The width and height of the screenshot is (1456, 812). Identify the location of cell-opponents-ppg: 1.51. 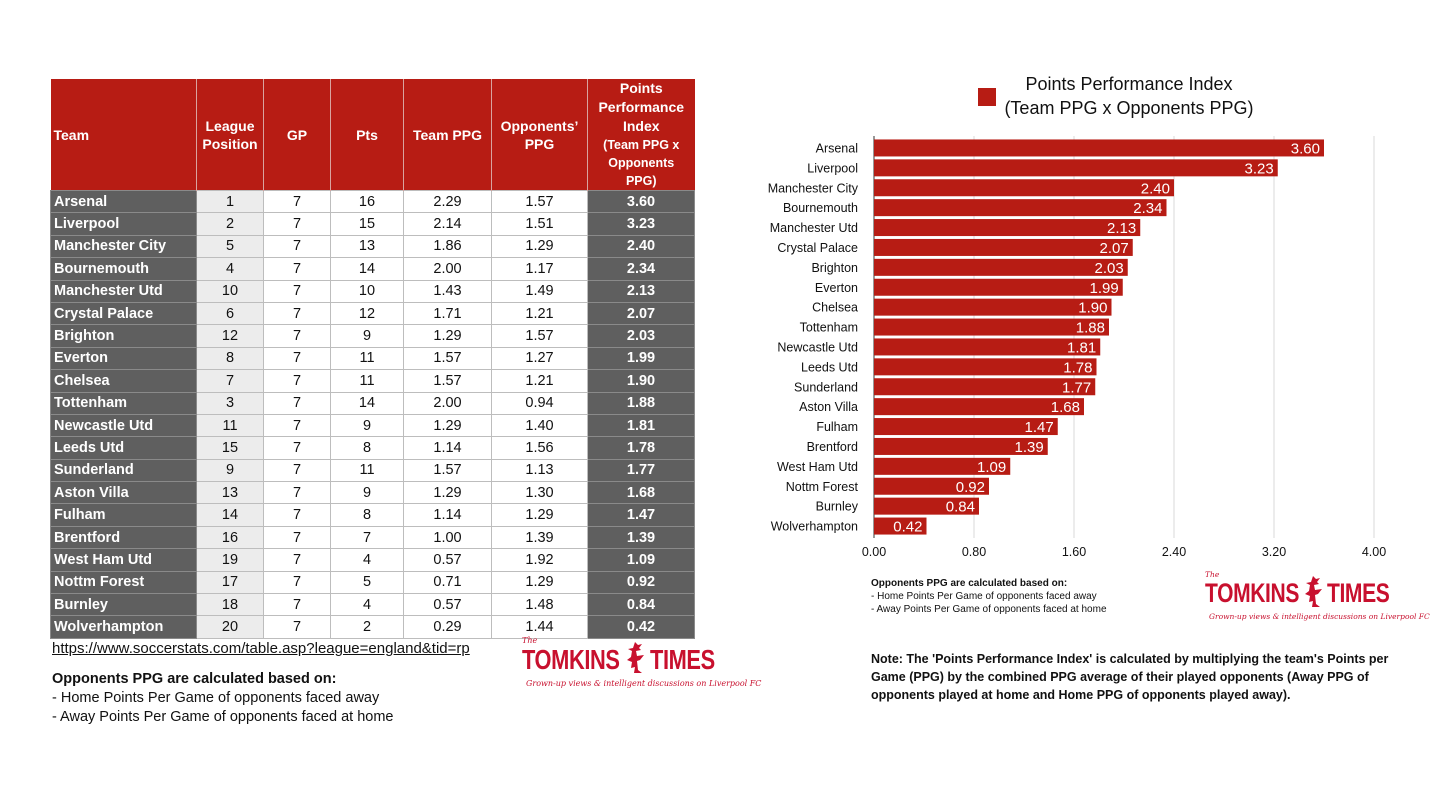
(539, 224).